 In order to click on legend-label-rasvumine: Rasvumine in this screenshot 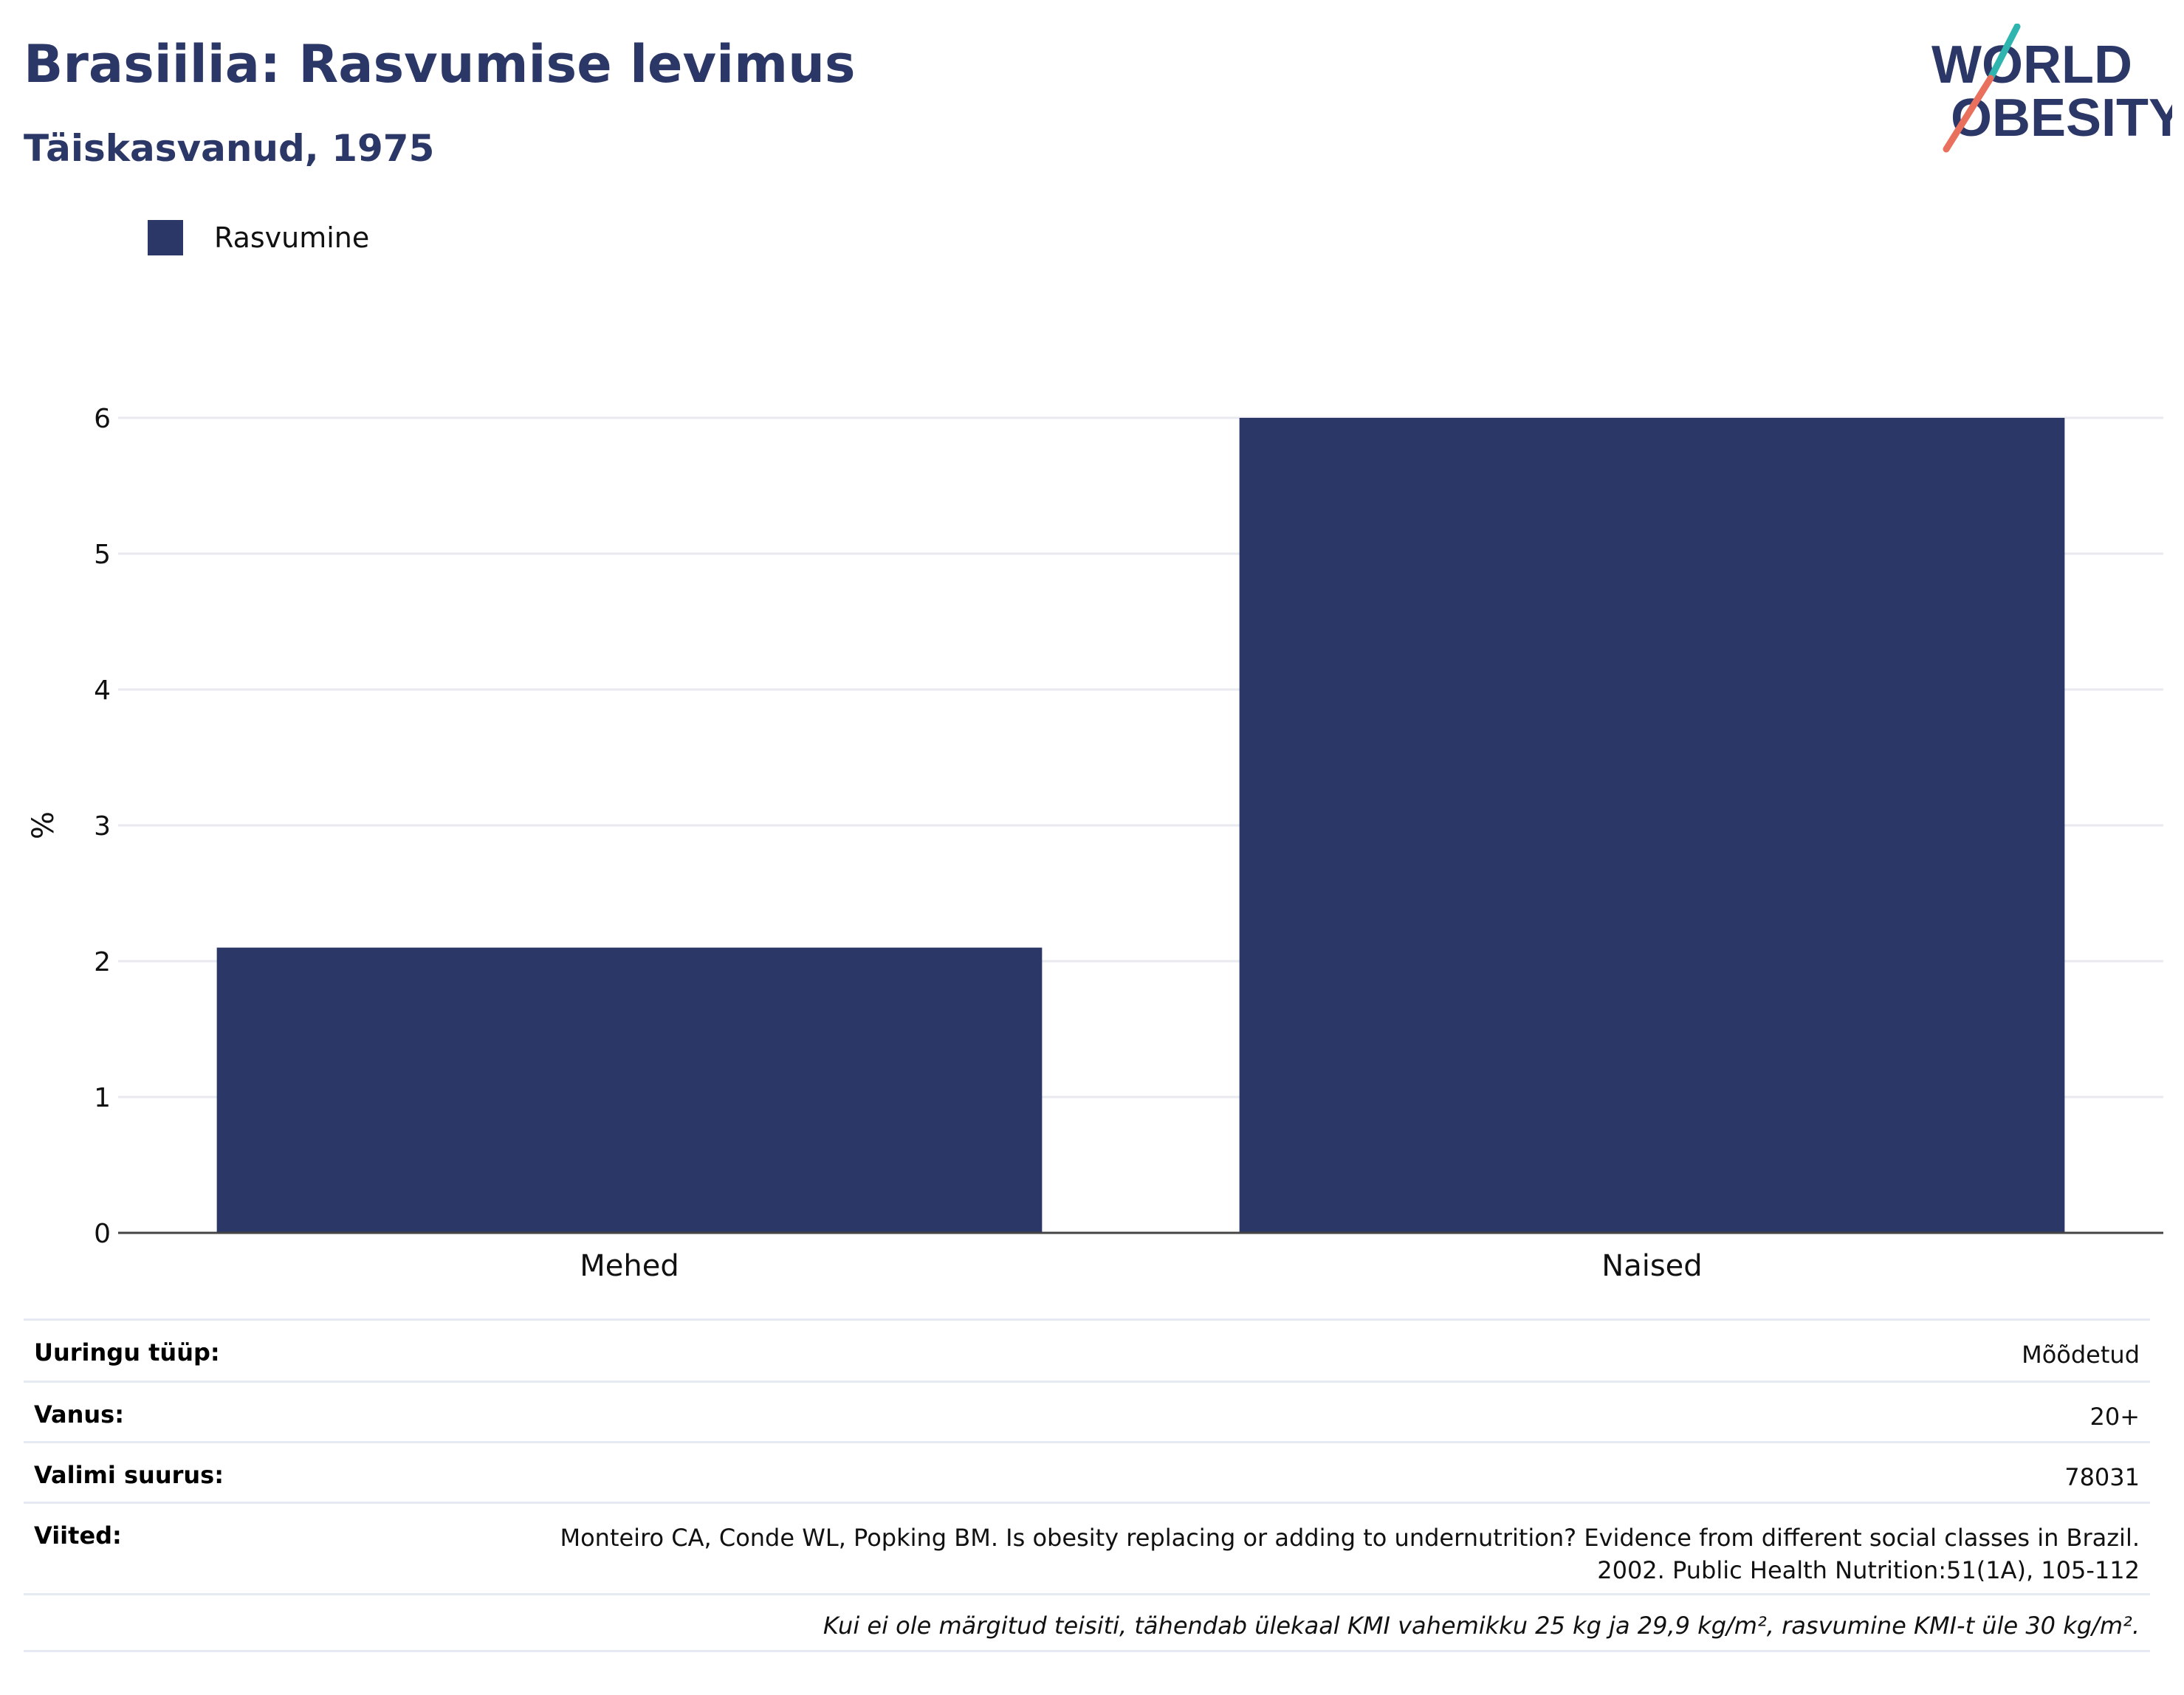, I will do `click(292, 237)`.